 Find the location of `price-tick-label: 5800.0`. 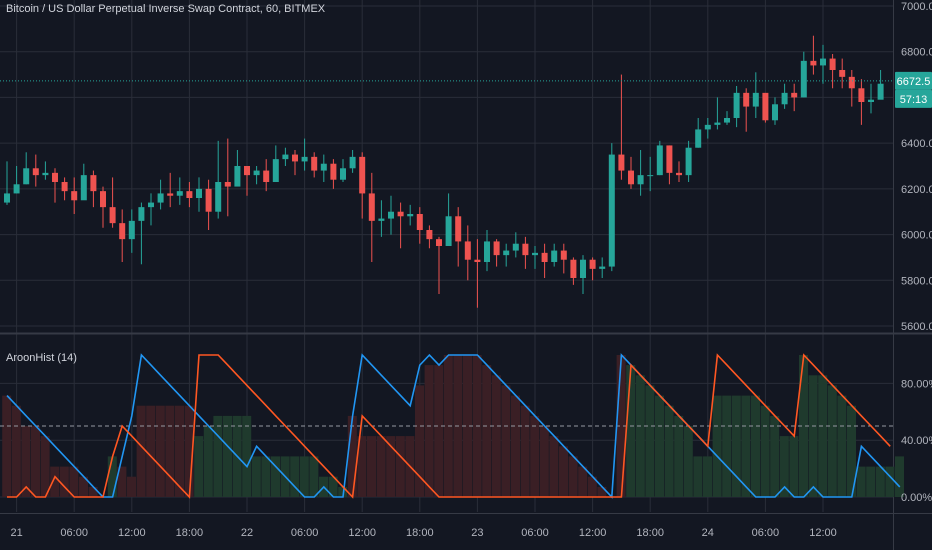

price-tick-label: 5800.0 is located at coordinates (916, 281).